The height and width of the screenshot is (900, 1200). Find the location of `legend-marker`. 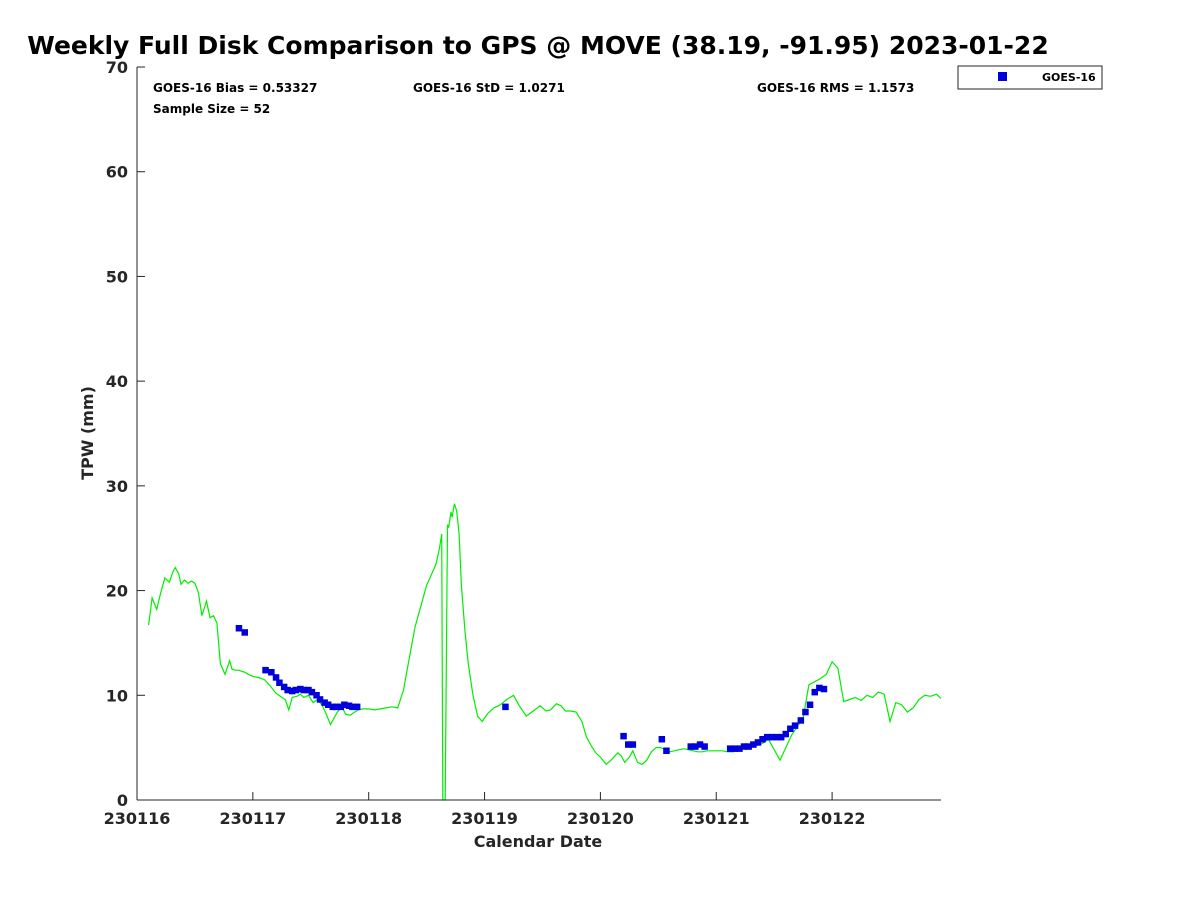

legend-marker is located at coordinates (1002, 76).